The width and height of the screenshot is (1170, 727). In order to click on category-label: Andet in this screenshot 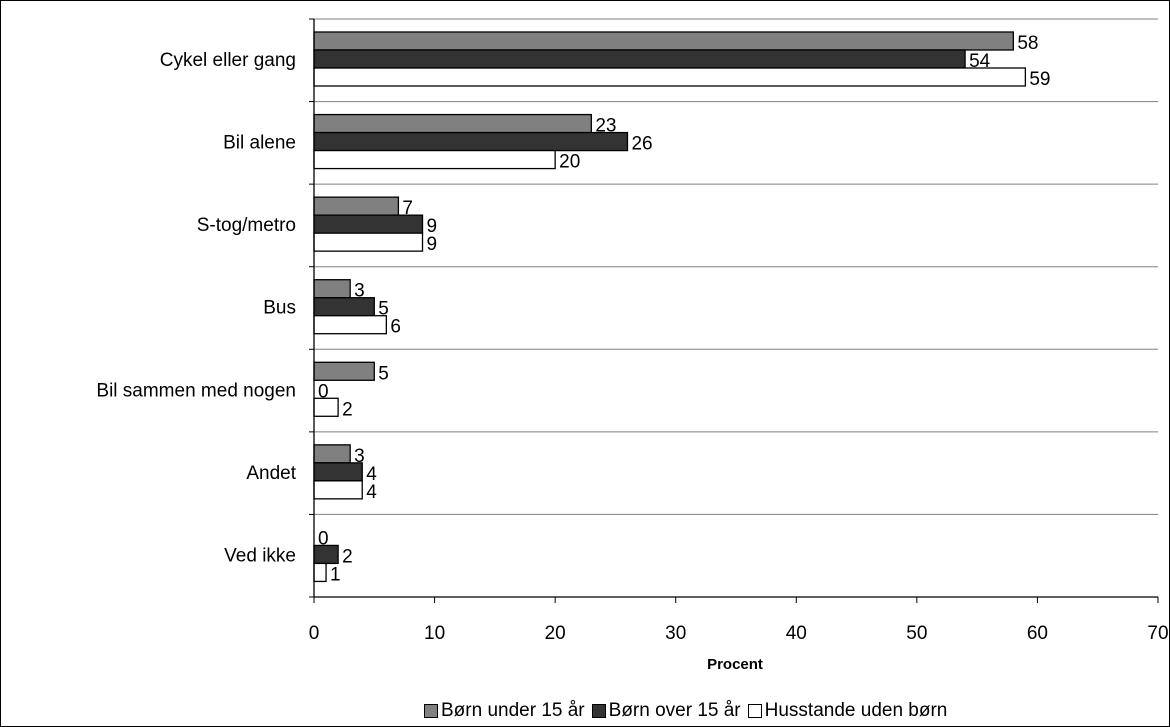, I will do `click(271, 473)`.